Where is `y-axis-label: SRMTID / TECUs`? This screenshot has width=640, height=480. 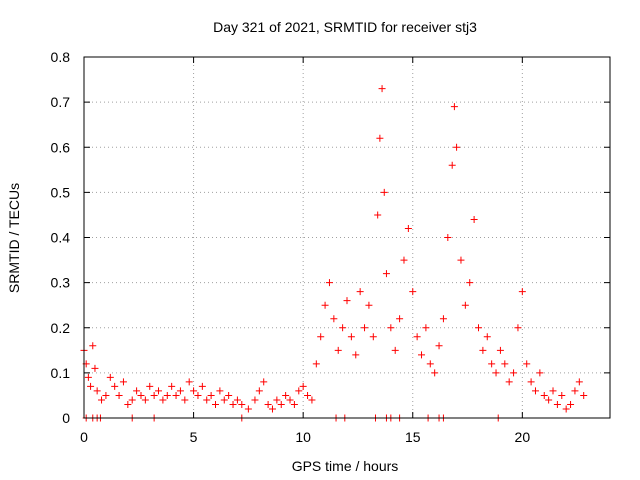 y-axis-label: SRMTID / TECUs is located at coordinates (14, 238).